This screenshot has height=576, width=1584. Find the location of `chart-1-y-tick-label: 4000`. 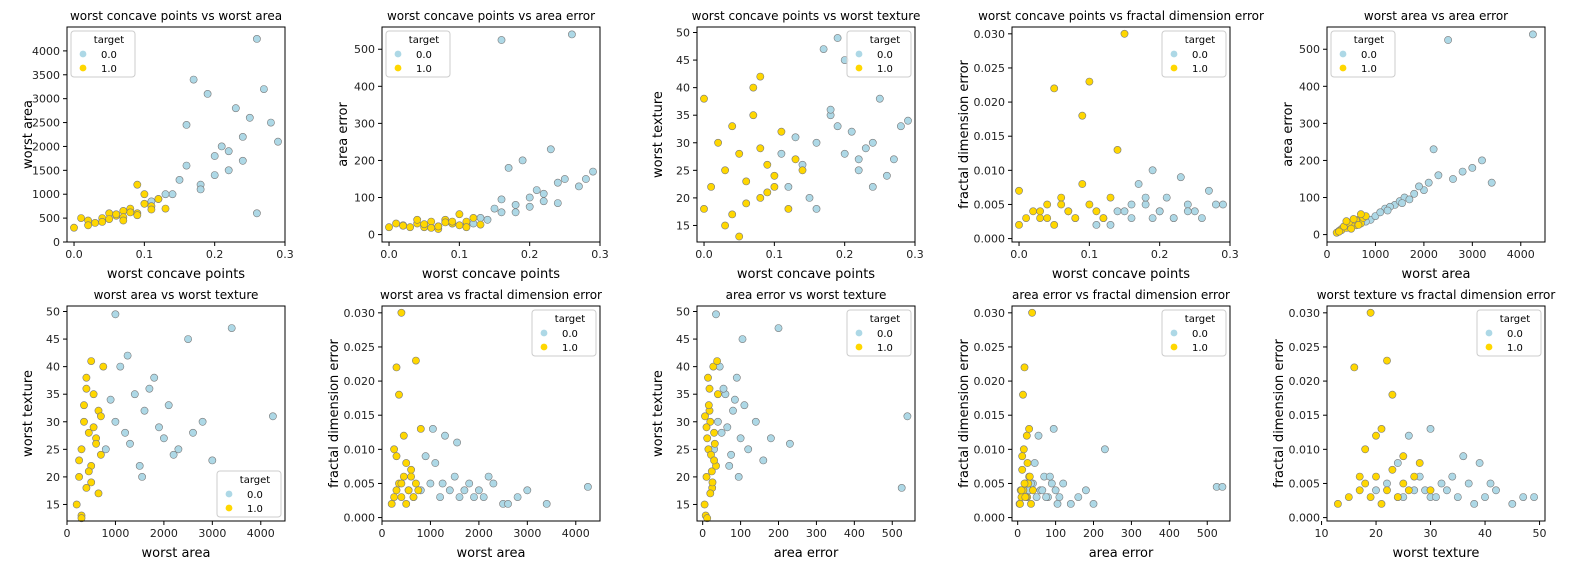

chart-1-y-tick-label: 4000 is located at coordinates (46, 51).